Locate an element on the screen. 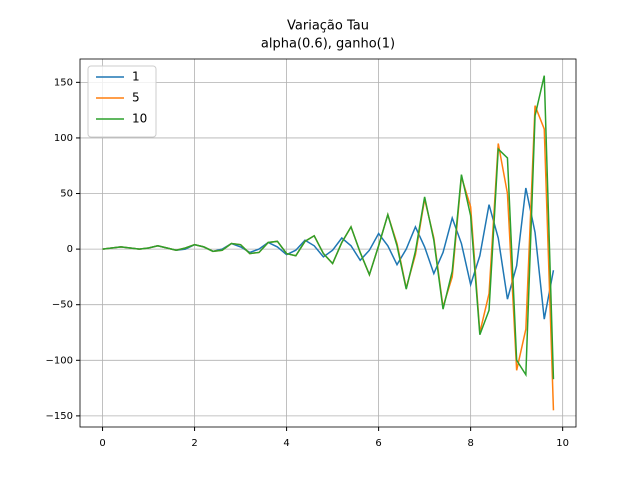 Image resolution: width=640 pixels, height=480 pixels. legend-label: 10 is located at coordinates (139, 119).